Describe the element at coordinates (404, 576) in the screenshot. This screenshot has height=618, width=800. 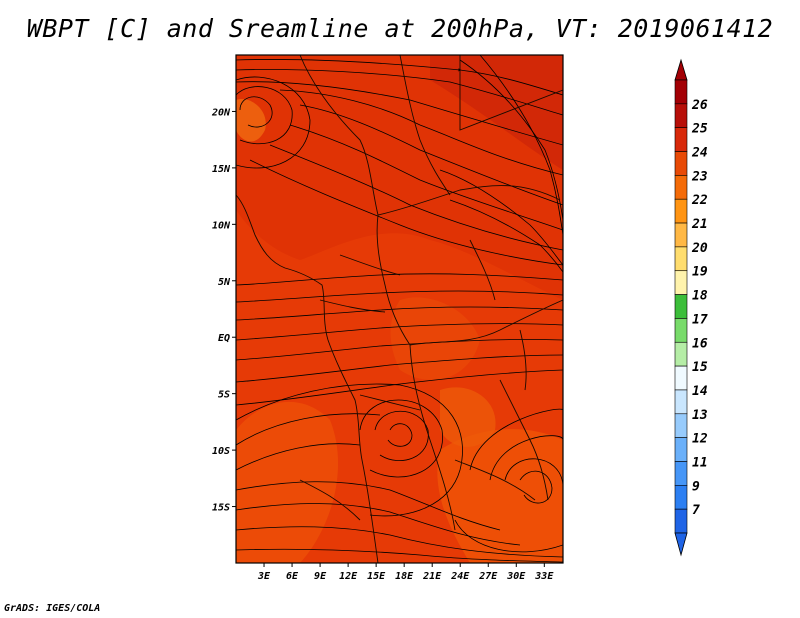
I see `x-tick-label: 18E` at that location.